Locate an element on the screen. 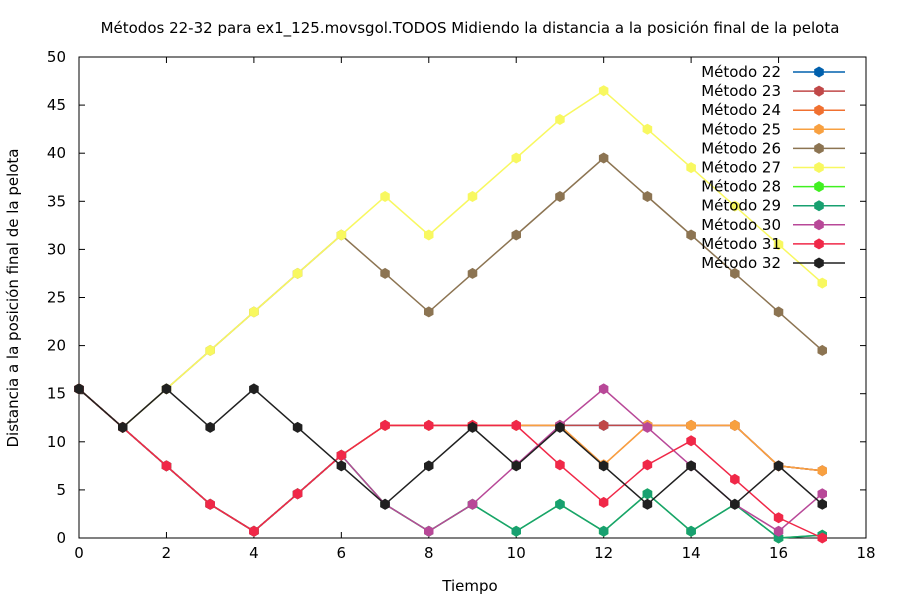 Image resolution: width=900 pixels, height=600 pixels. legend-entry: Método 26 is located at coordinates (773, 148).